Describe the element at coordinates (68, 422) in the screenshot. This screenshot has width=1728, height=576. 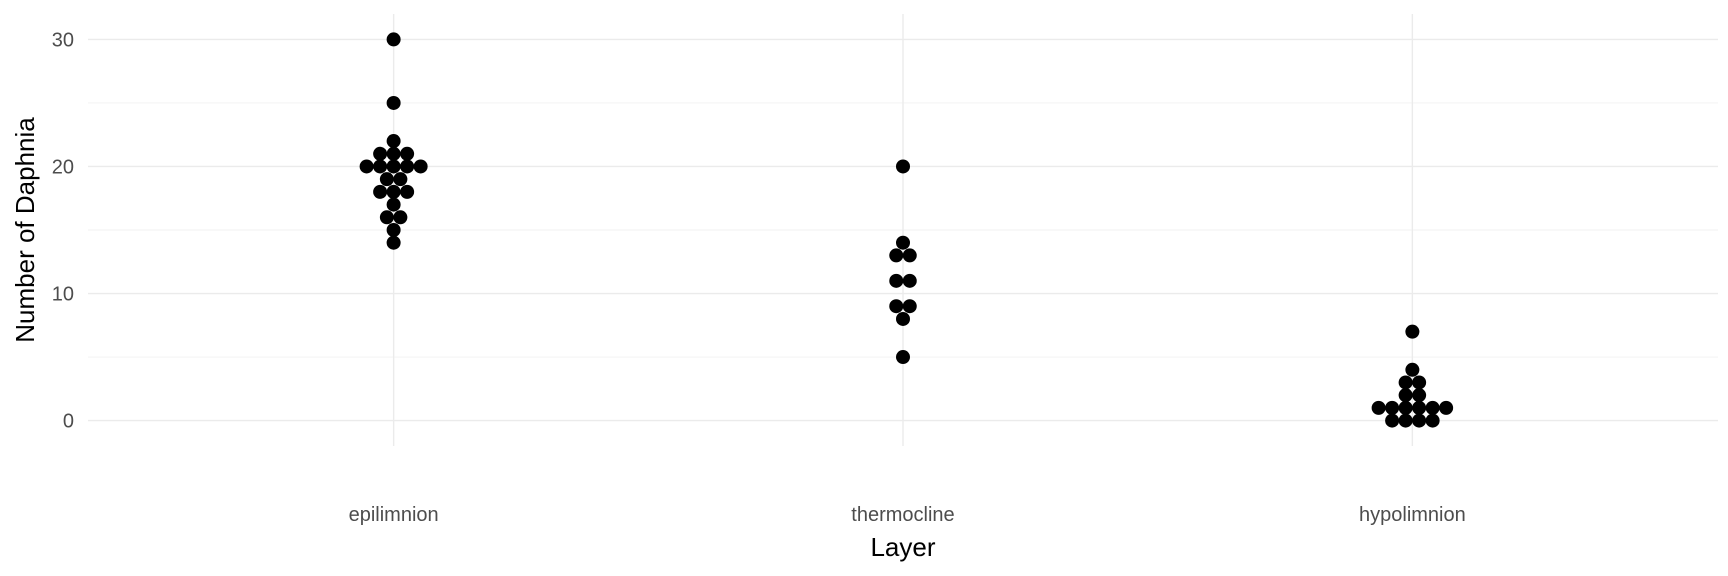
I see `y-tick-label: 0` at that location.